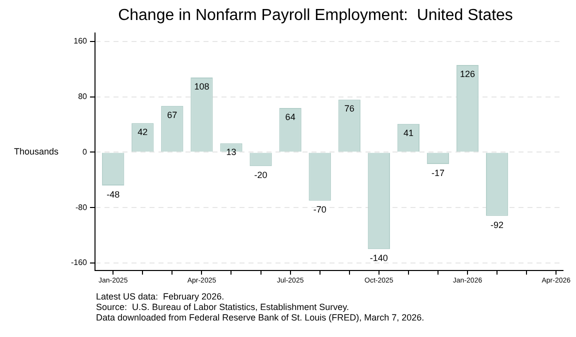  What do you see at coordinates (172, 115) in the screenshot?
I see `data-label: 67` at bounding box center [172, 115].